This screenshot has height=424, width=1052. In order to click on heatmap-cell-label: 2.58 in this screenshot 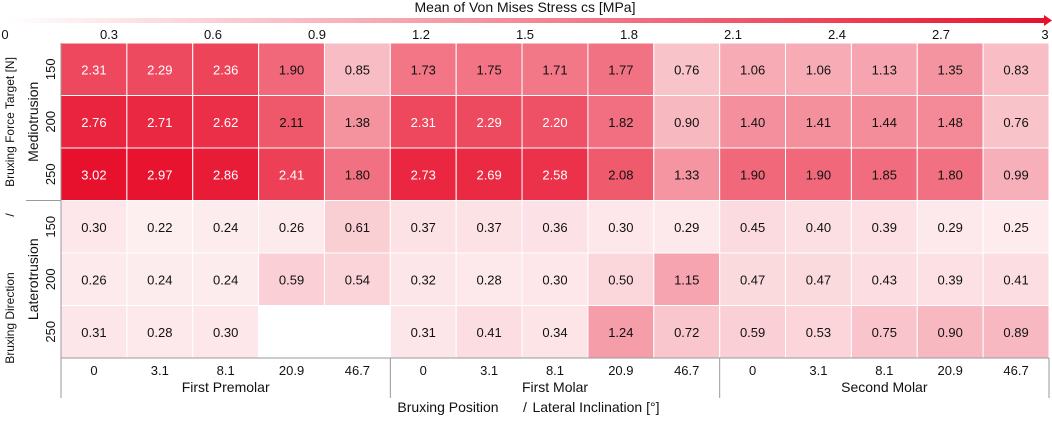, I will do `click(554, 174)`.